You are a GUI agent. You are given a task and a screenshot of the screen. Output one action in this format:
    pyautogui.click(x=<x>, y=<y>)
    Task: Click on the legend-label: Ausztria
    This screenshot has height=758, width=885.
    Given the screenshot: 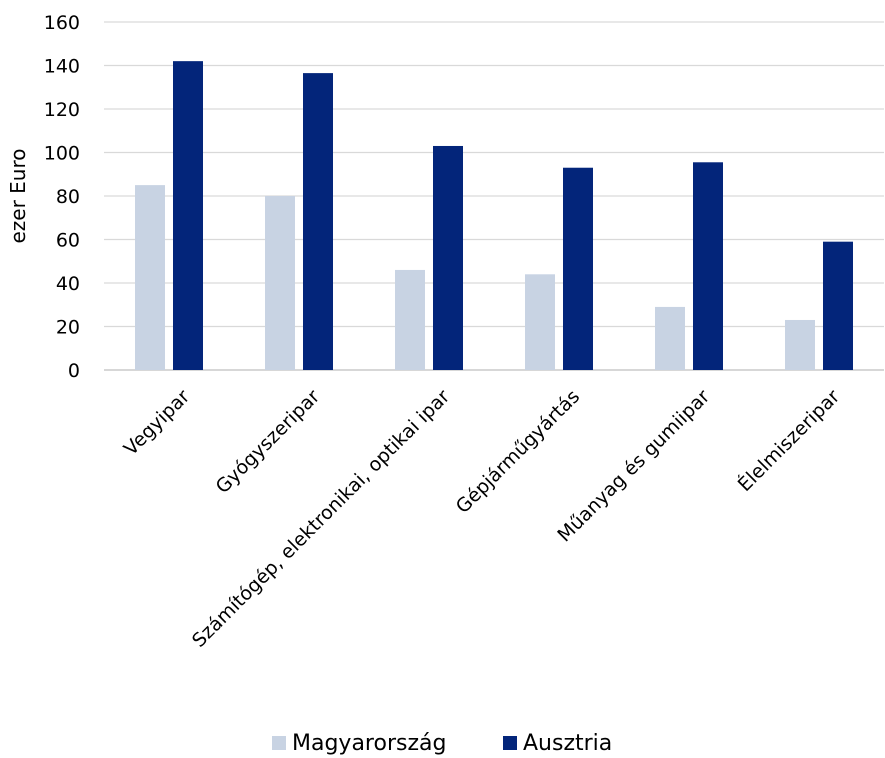 What is the action you would take?
    pyautogui.click(x=567, y=743)
    